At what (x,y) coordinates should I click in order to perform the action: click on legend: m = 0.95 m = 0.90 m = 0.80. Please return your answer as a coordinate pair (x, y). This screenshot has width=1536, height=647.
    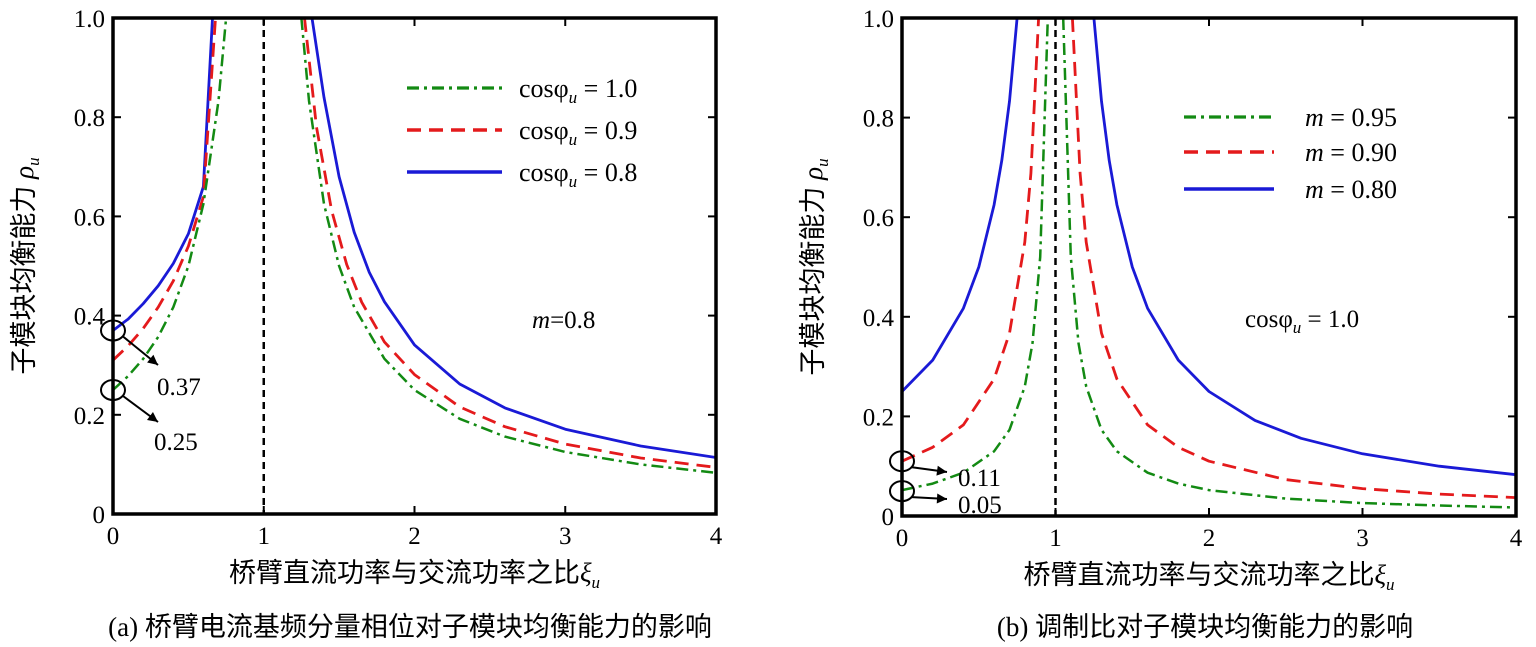
    Looking at the image, I should click on (1290, 153).